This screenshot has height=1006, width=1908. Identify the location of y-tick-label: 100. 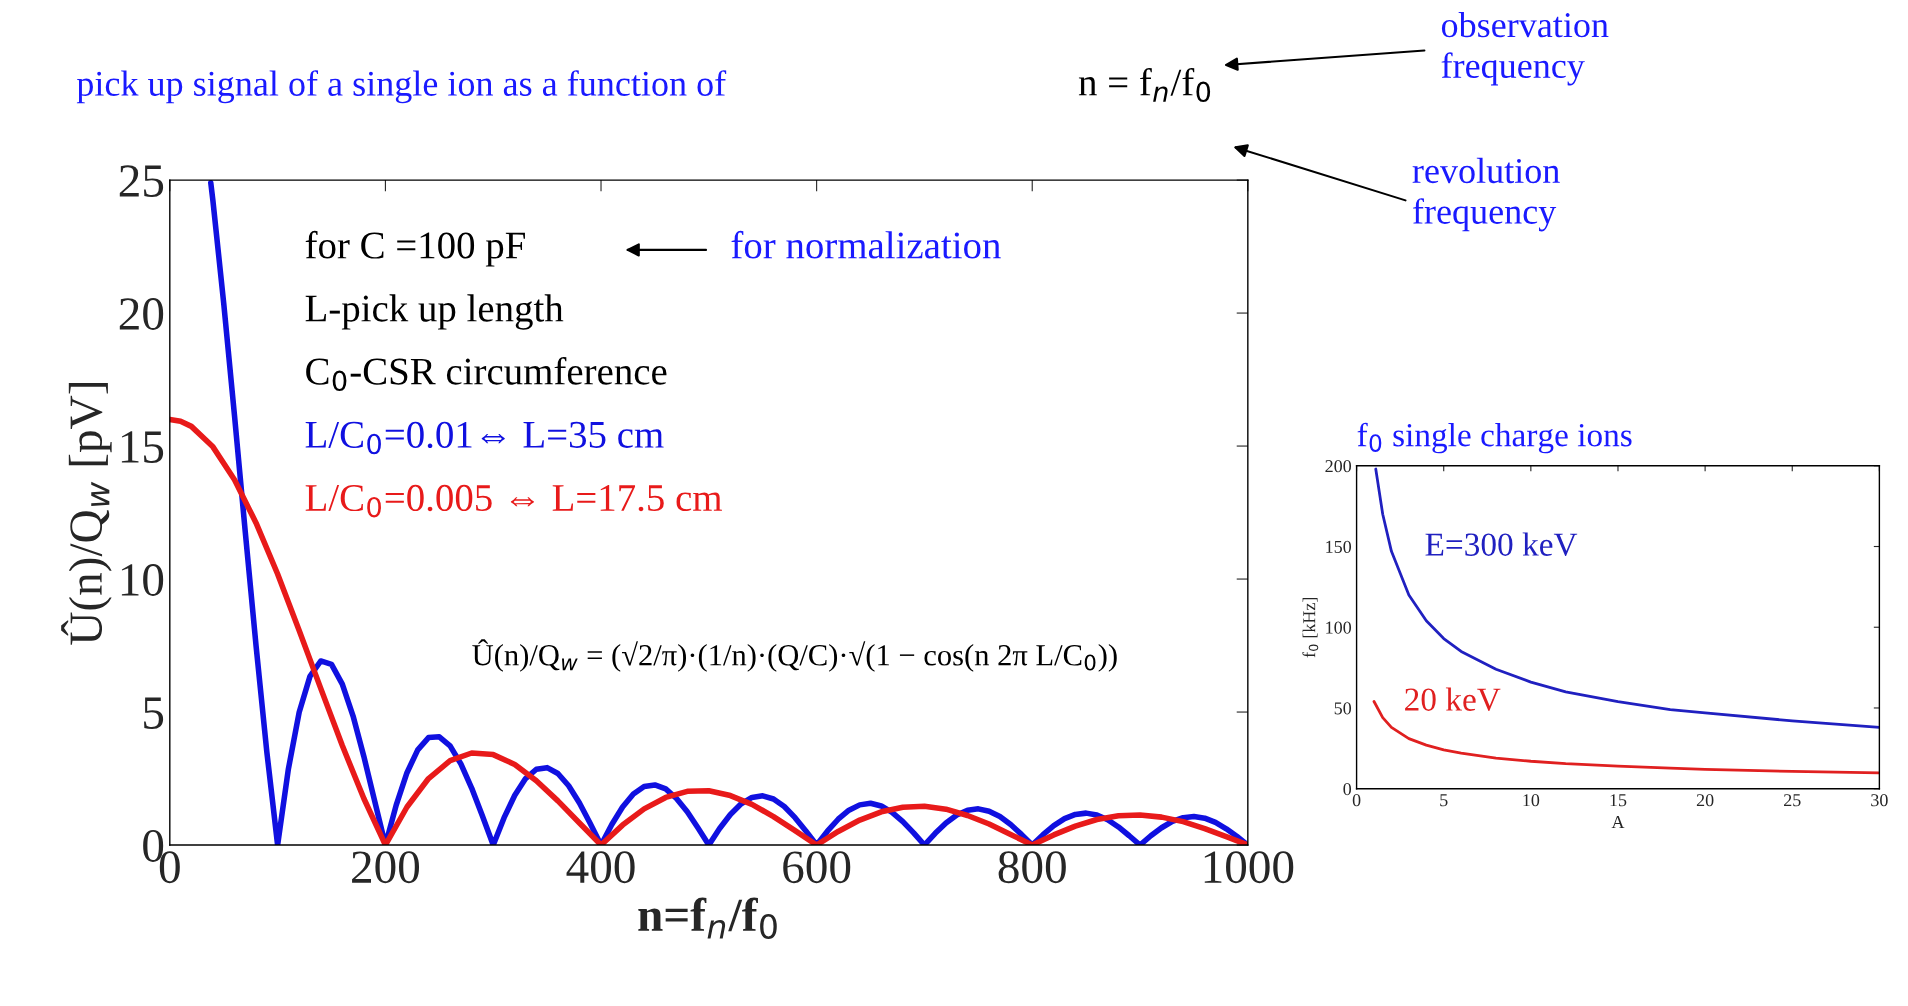
(1339, 627).